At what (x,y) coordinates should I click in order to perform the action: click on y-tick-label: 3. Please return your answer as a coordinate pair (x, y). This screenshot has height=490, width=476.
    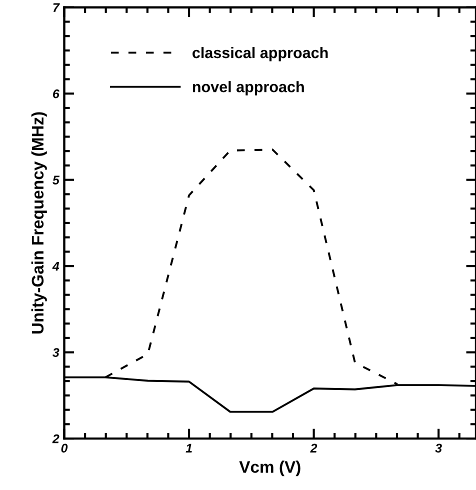
    Looking at the image, I should click on (56, 352).